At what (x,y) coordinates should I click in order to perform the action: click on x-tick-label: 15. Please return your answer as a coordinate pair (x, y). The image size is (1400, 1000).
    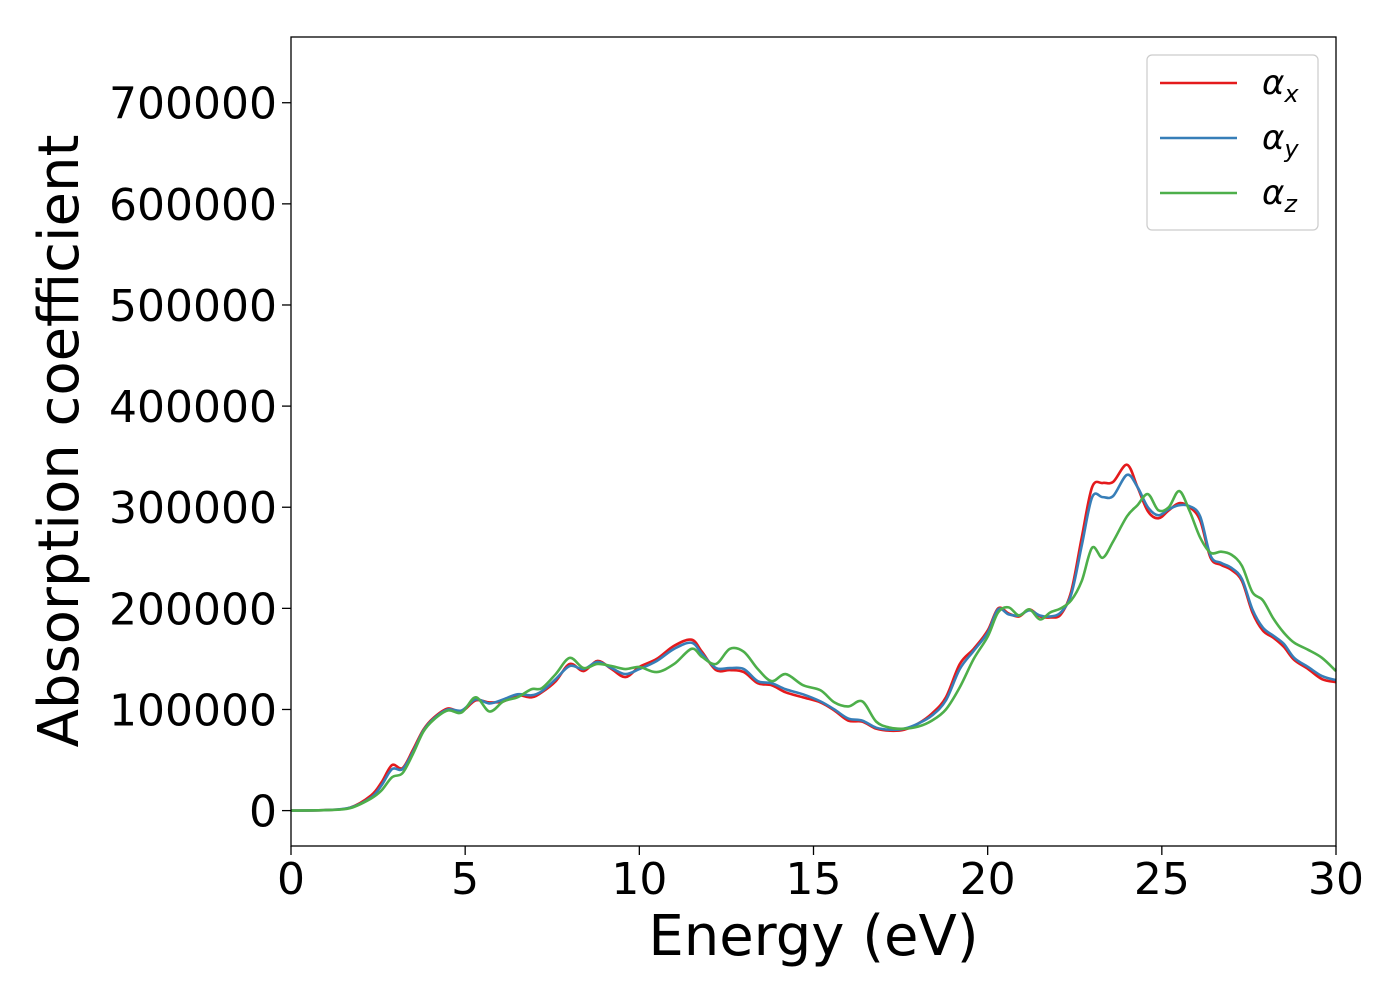
    Looking at the image, I should click on (814, 879).